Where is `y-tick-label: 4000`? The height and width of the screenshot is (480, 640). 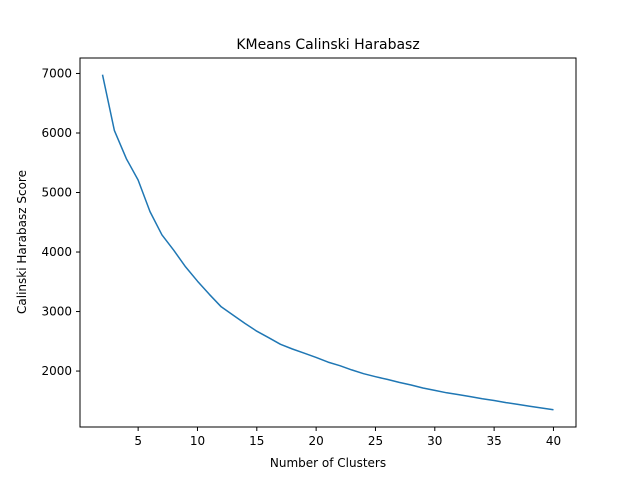 y-tick-label: 4000 is located at coordinates (56, 252).